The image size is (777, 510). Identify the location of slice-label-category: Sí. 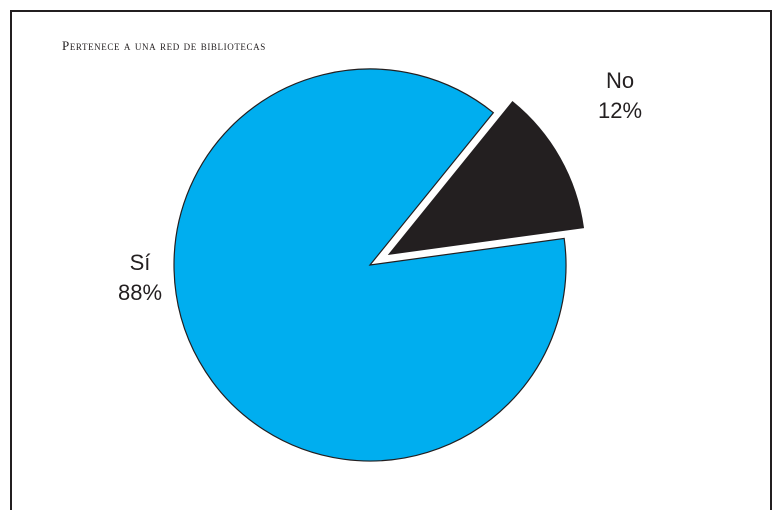
(140, 262).